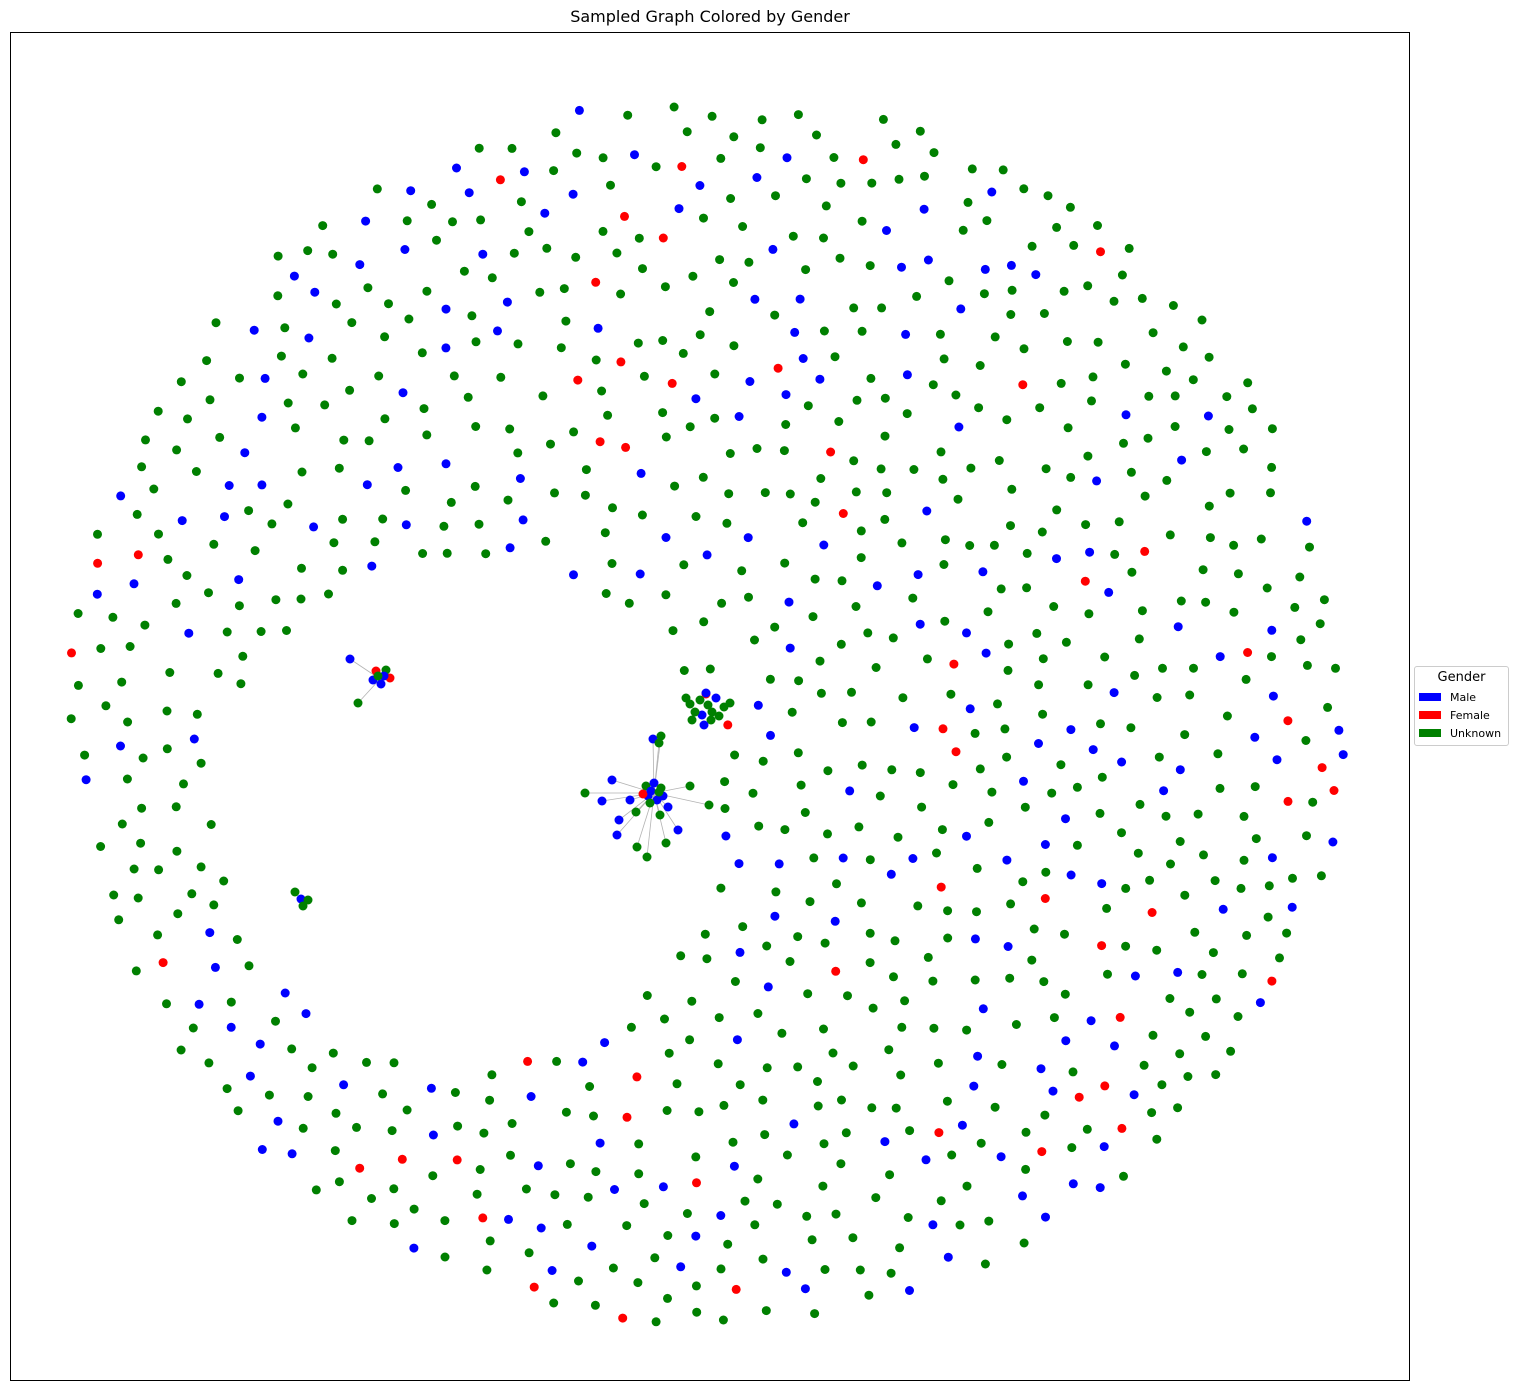 The height and width of the screenshot is (1390, 1520). What do you see at coordinates (1461, 715) in the screenshot?
I see `legend-item-female: Female` at bounding box center [1461, 715].